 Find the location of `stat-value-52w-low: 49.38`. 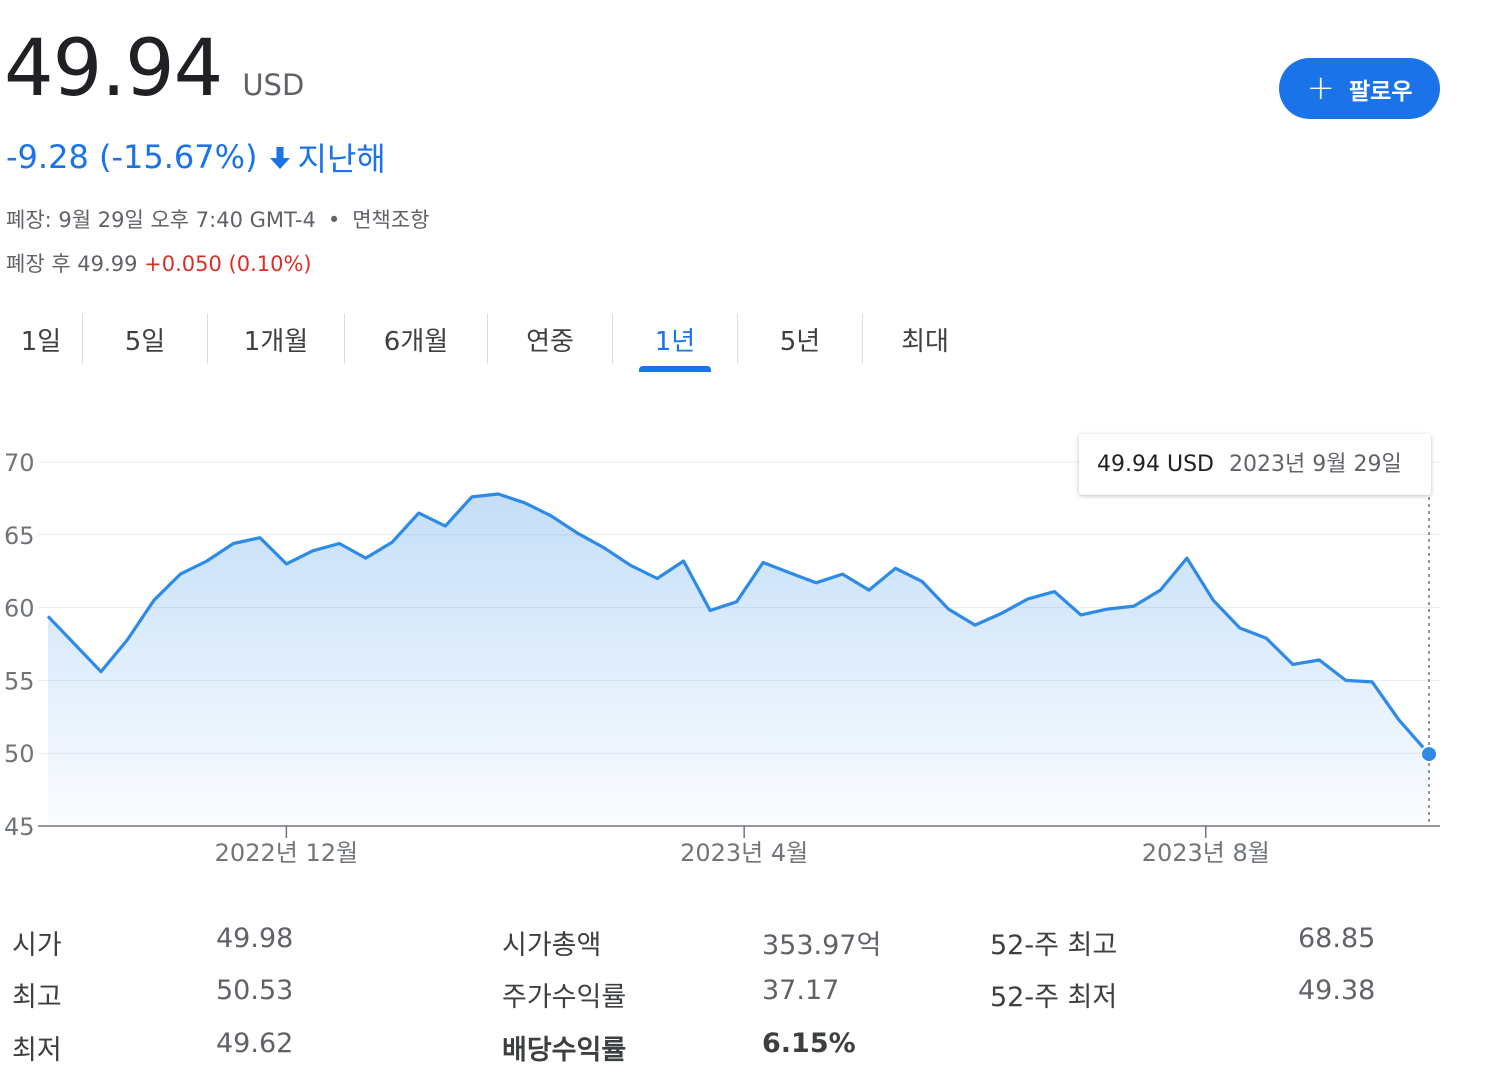

stat-value-52w-low: 49.38 is located at coordinates (1337, 990).